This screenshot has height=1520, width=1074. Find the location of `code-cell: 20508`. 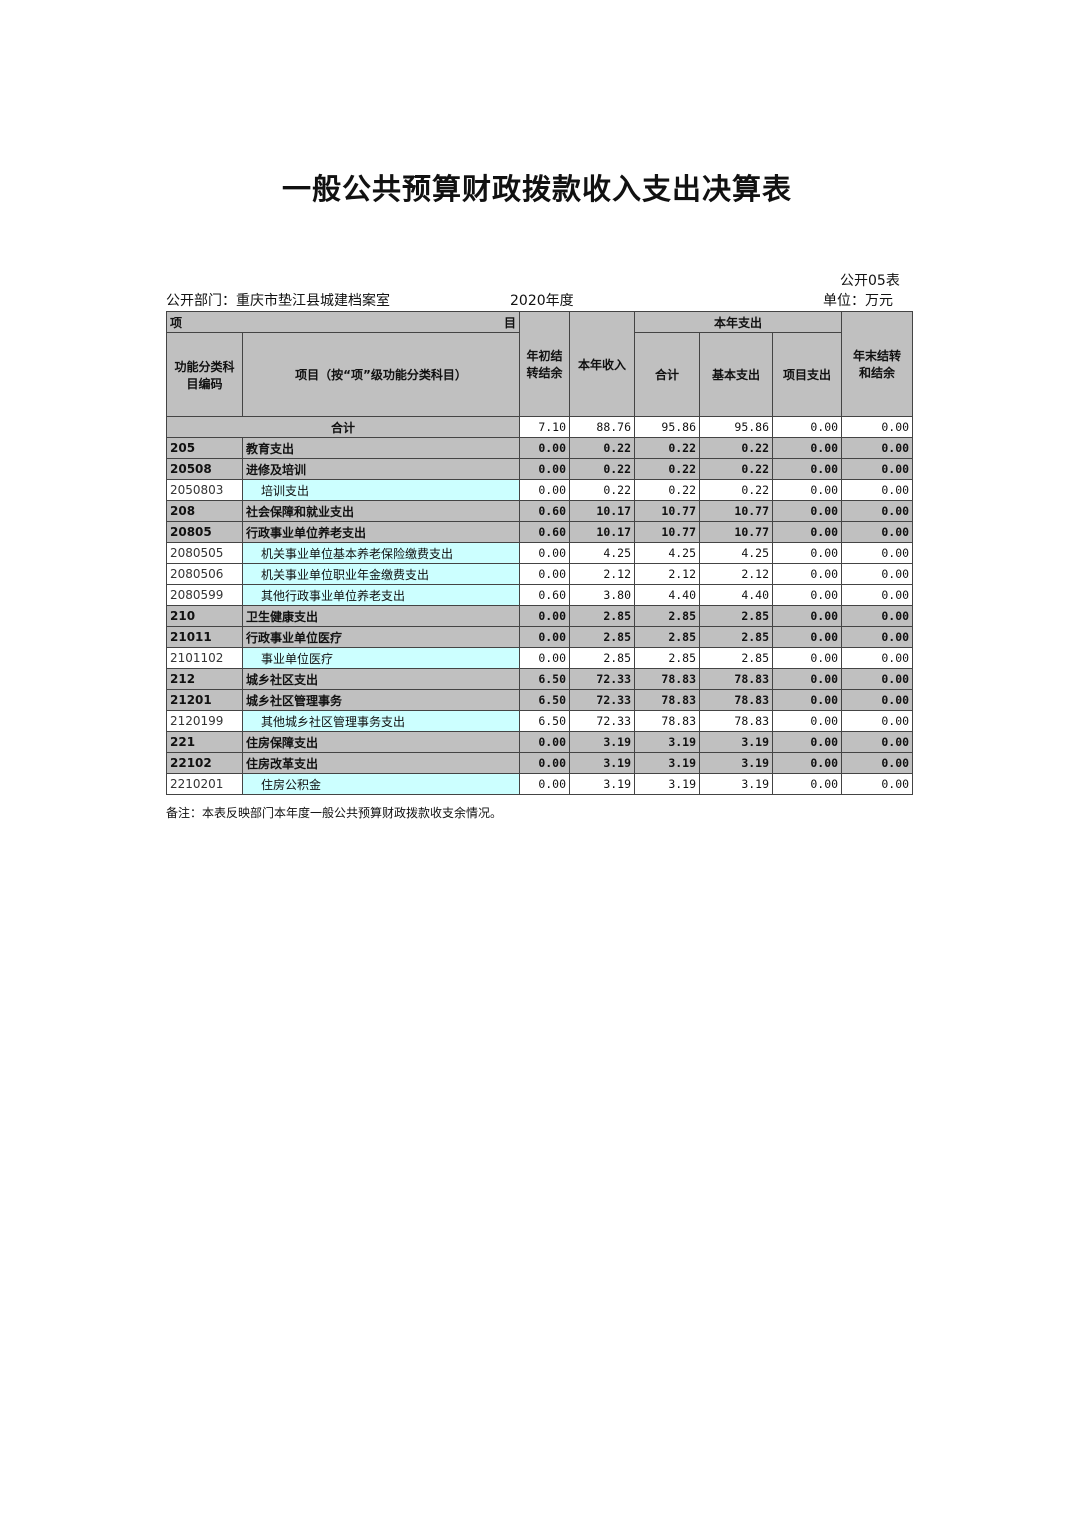

code-cell: 20508 is located at coordinates (204, 469).